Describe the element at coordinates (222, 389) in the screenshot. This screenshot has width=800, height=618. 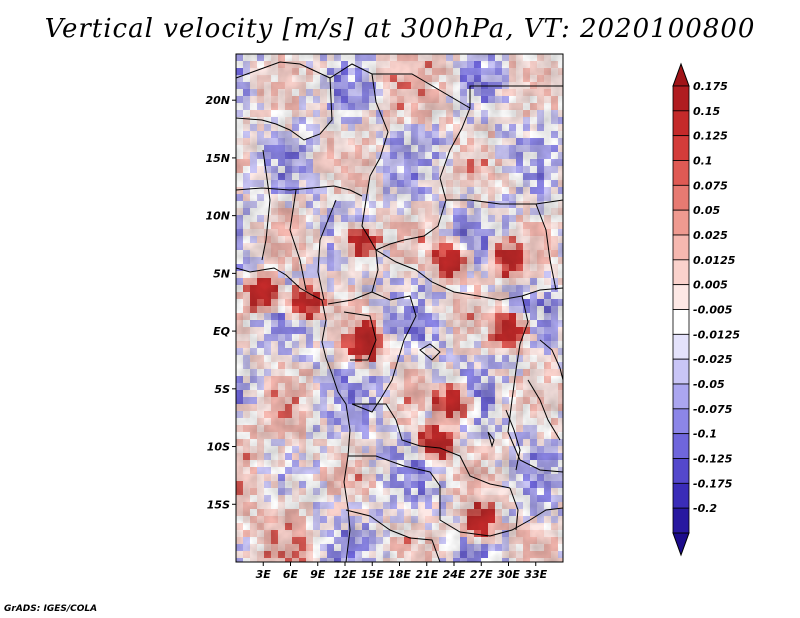
I see `lat-tick-label: 5S` at that location.